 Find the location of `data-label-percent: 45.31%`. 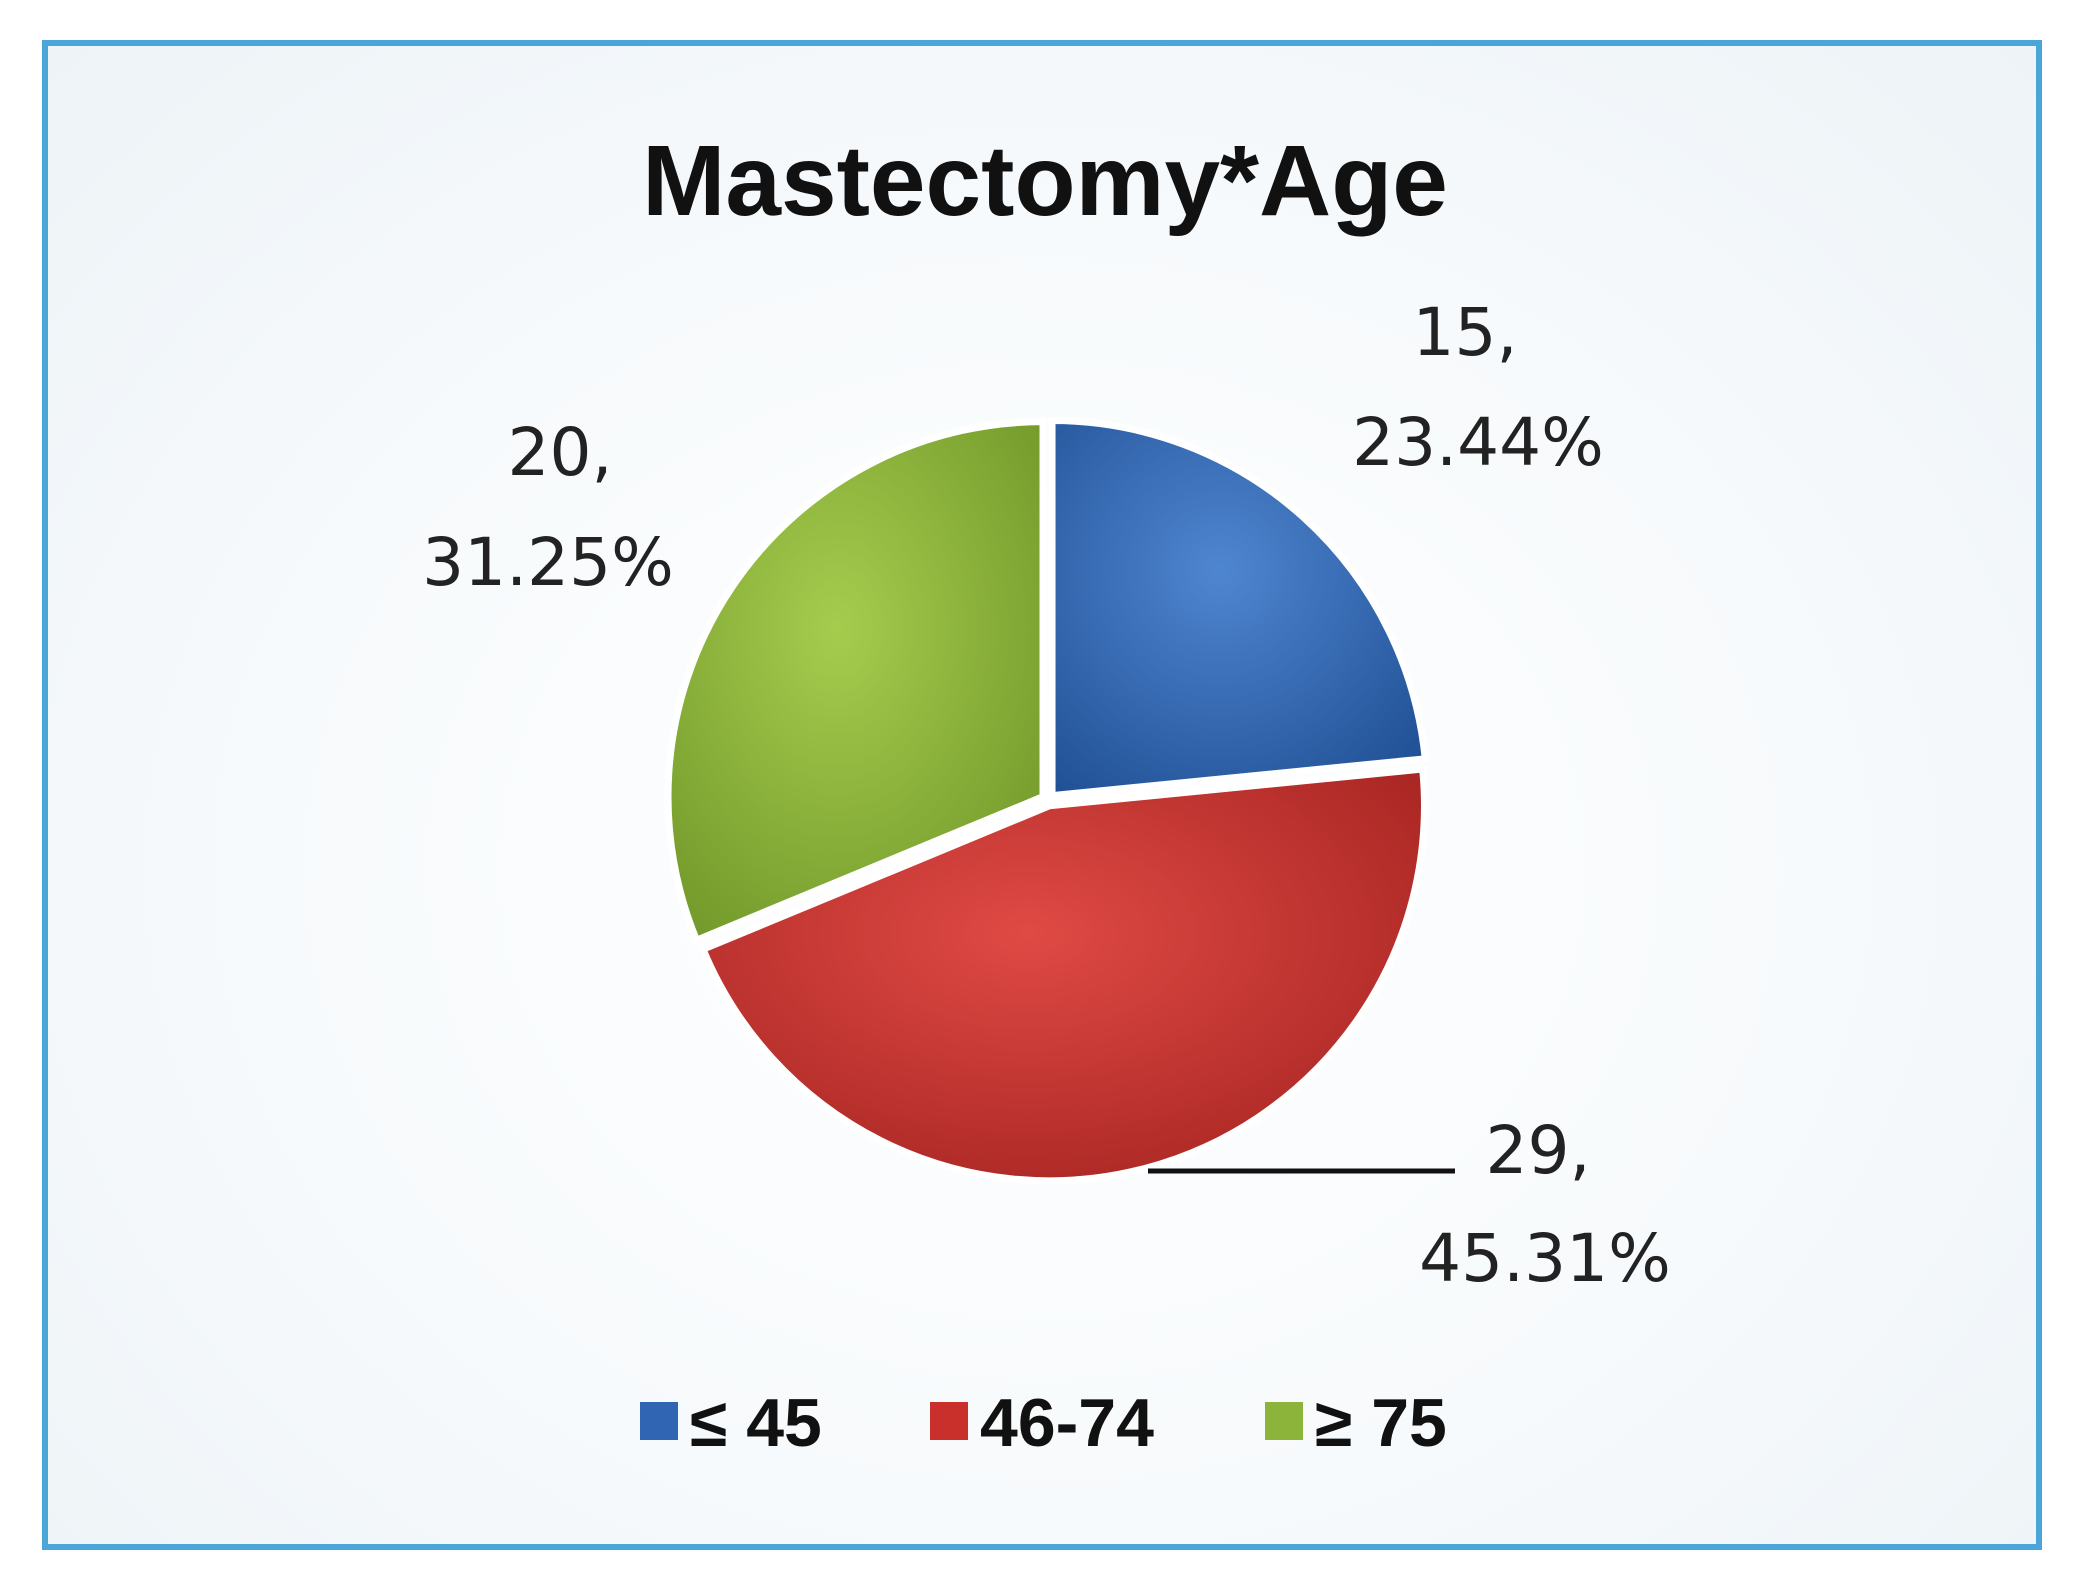

data-label-percent: 45.31% is located at coordinates (1545, 1258).